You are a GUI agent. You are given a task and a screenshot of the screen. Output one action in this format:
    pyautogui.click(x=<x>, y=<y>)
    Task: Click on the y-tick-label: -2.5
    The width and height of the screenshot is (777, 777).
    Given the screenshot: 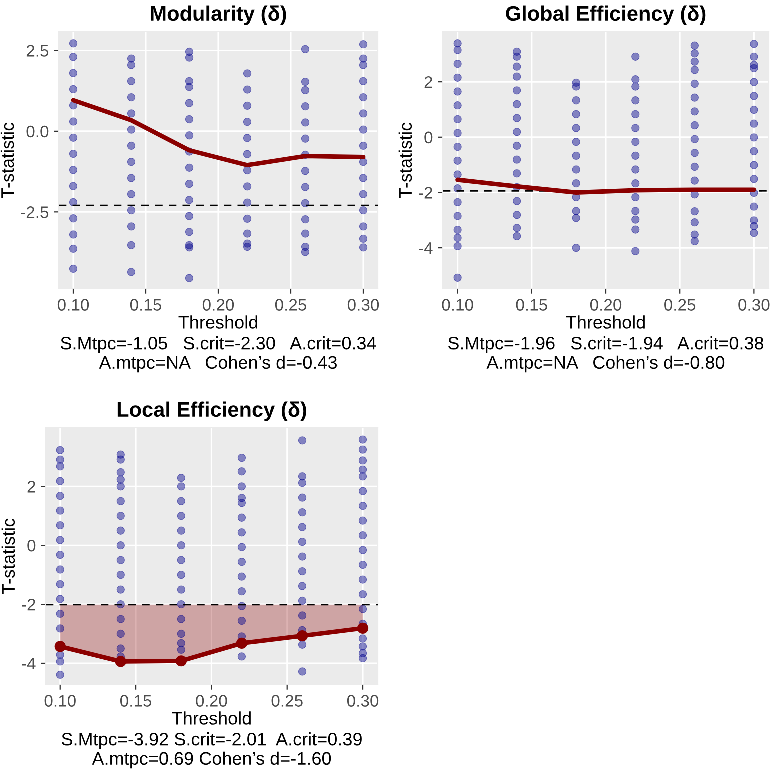 What is the action you would take?
    pyautogui.click(x=35, y=212)
    